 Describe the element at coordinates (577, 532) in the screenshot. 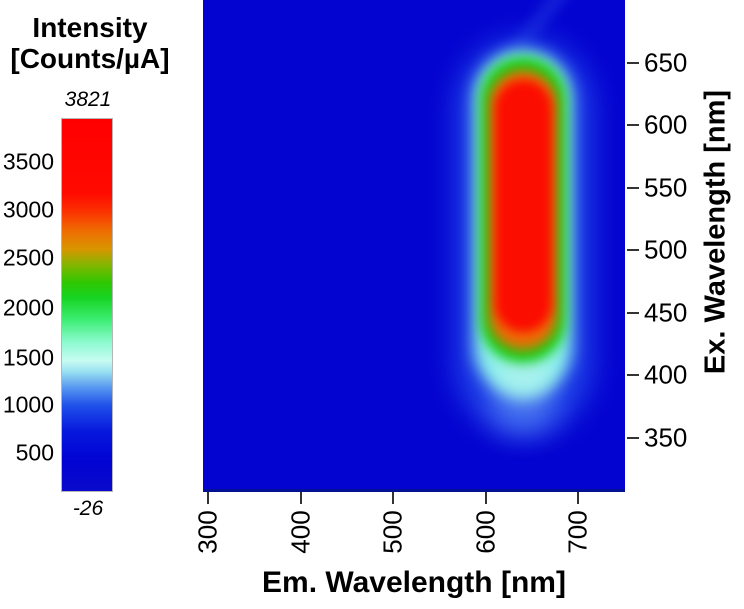

I see `x-tick-label: 700` at that location.